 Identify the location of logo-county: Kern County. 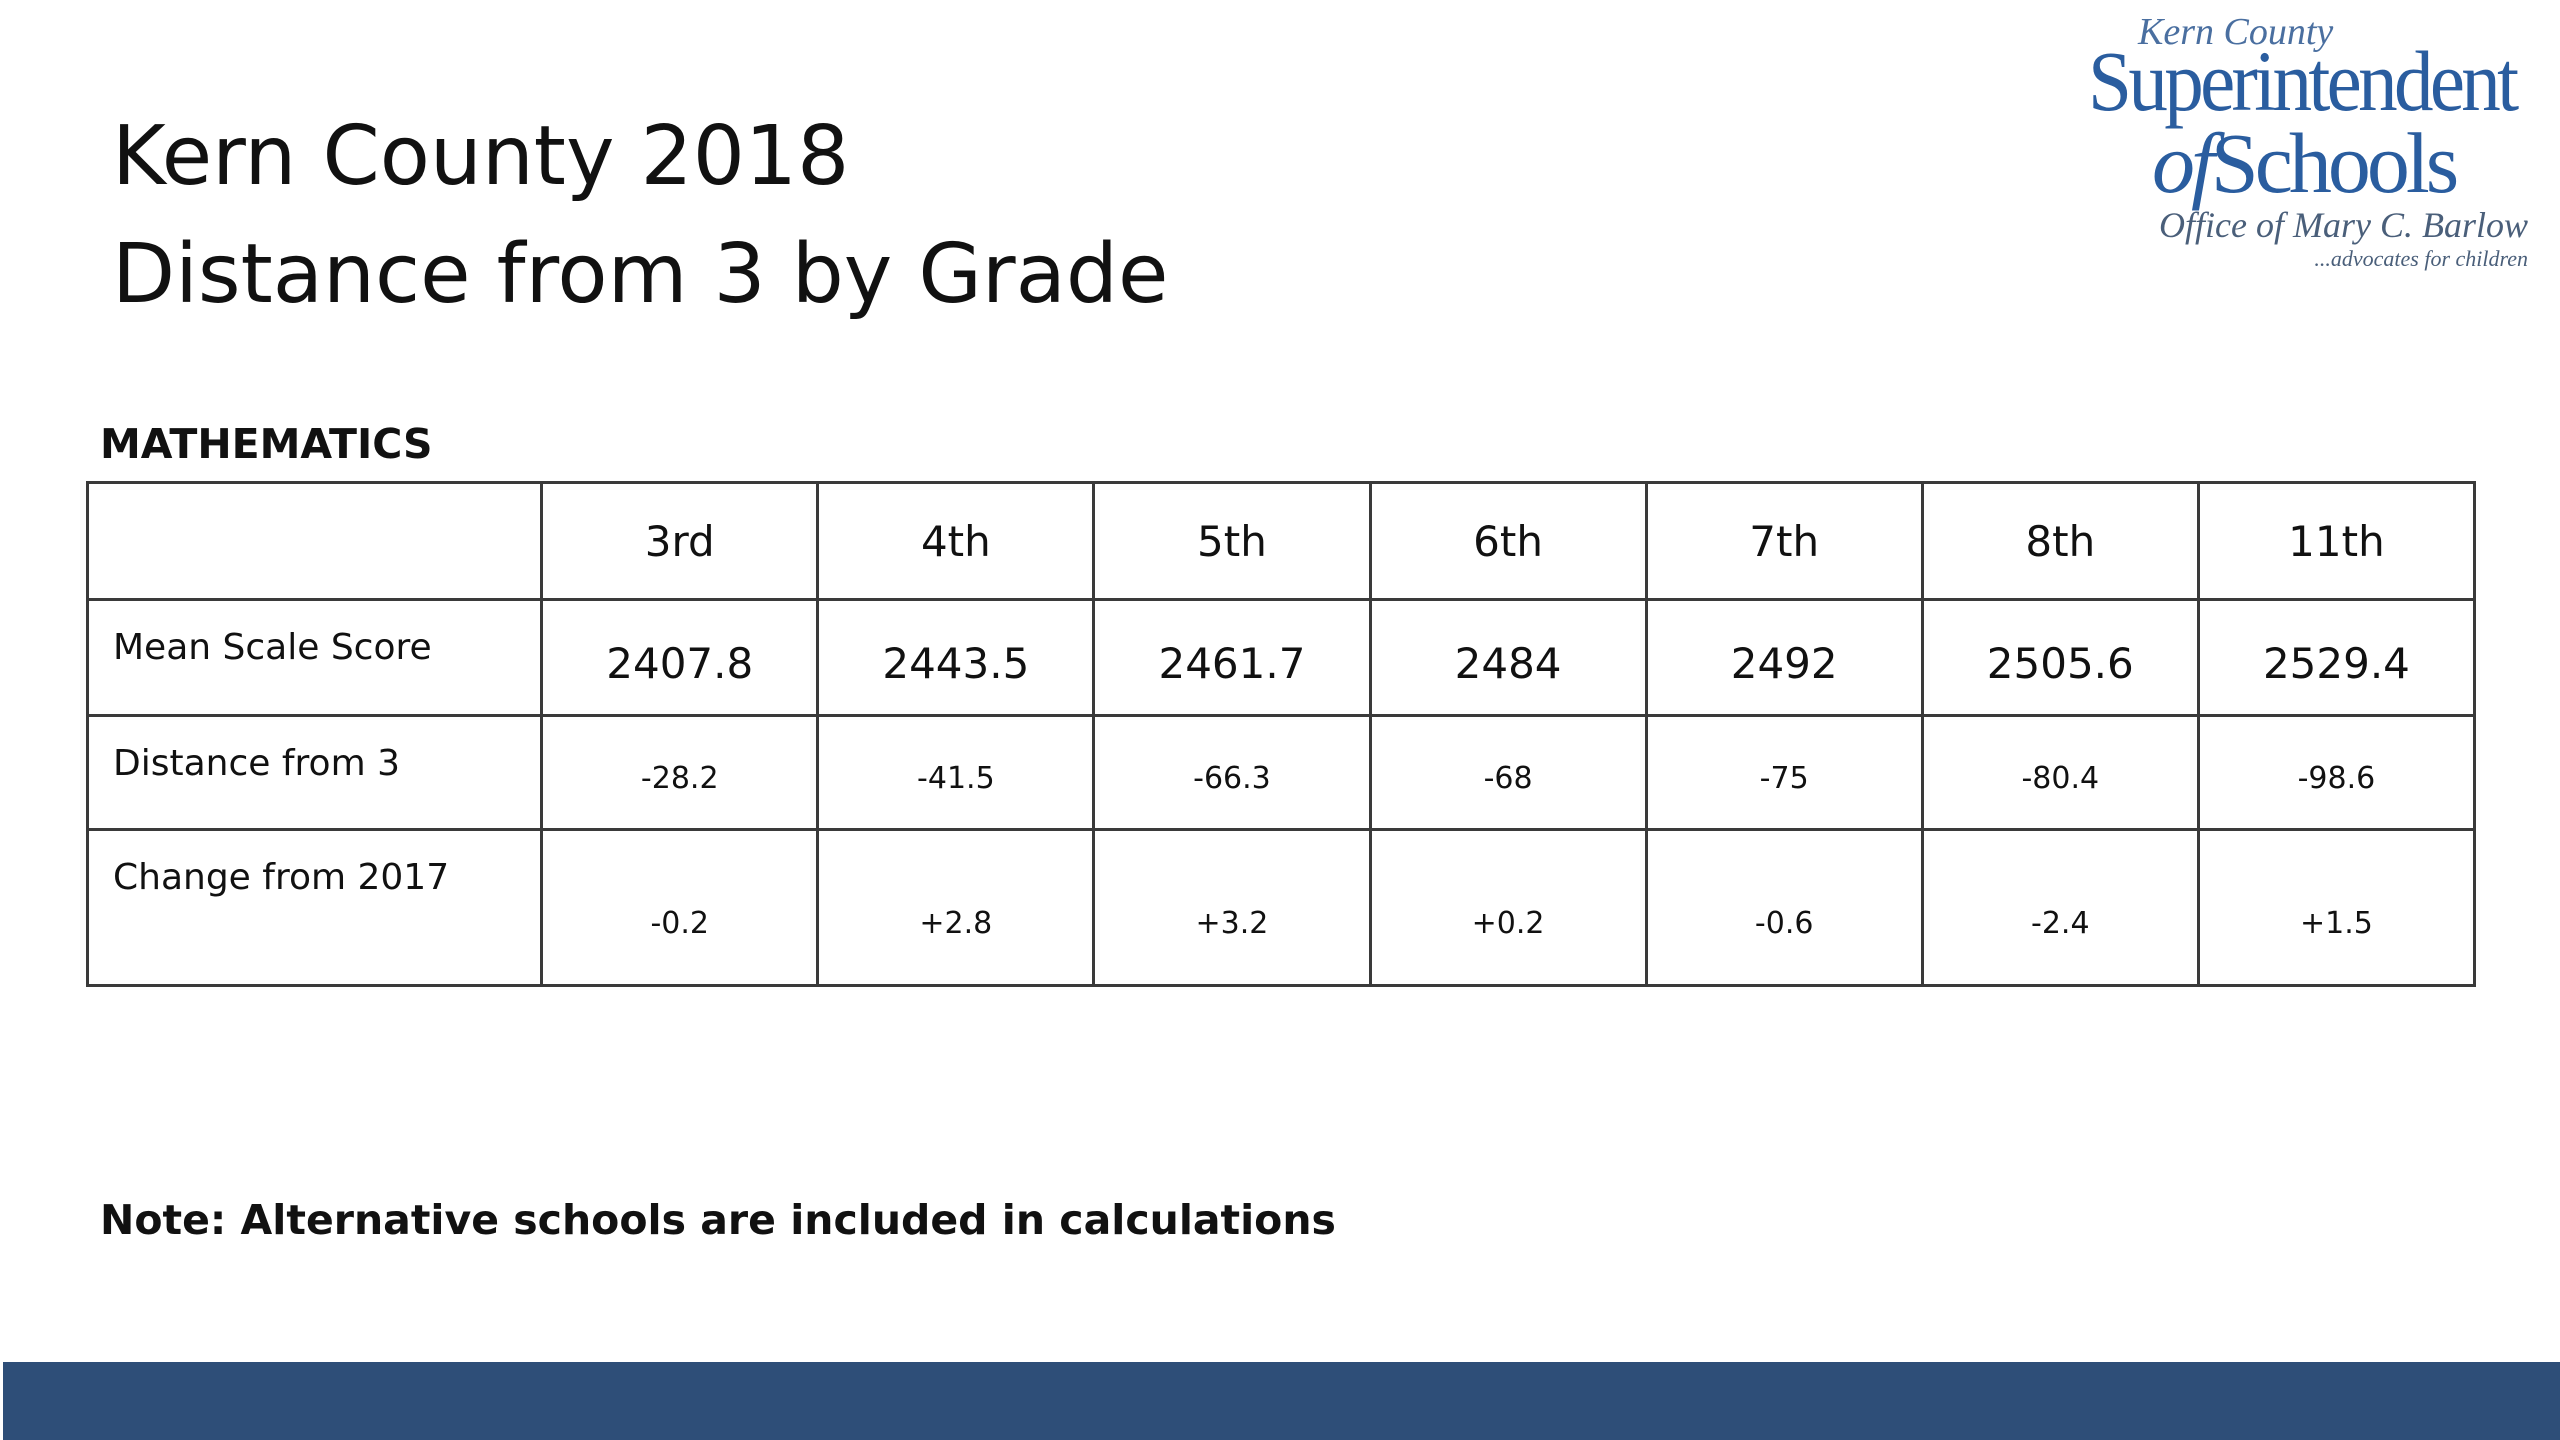
(2236, 32).